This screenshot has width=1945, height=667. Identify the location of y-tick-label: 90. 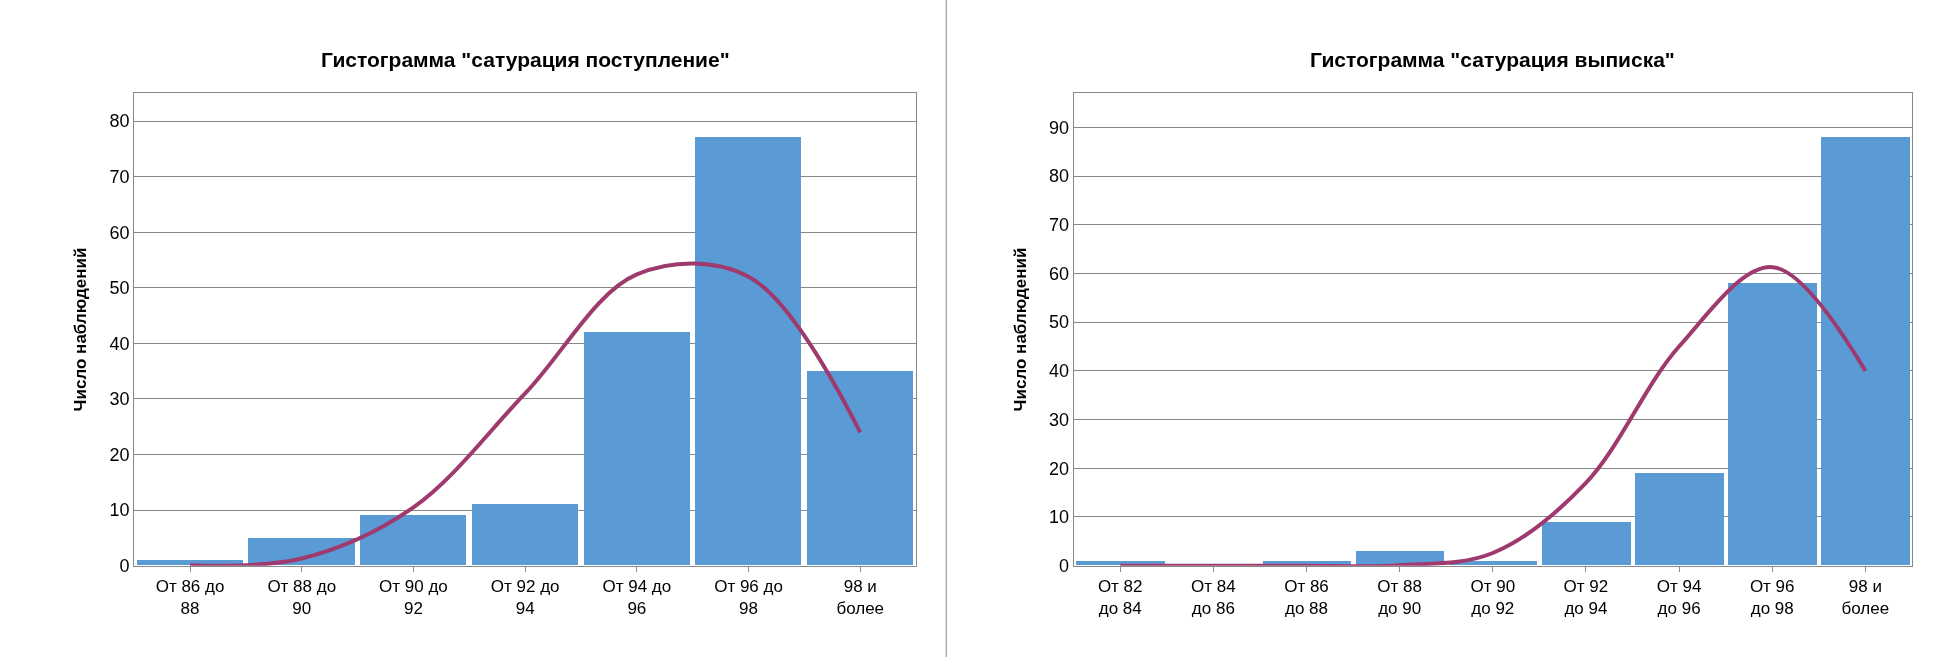
(1059, 127).